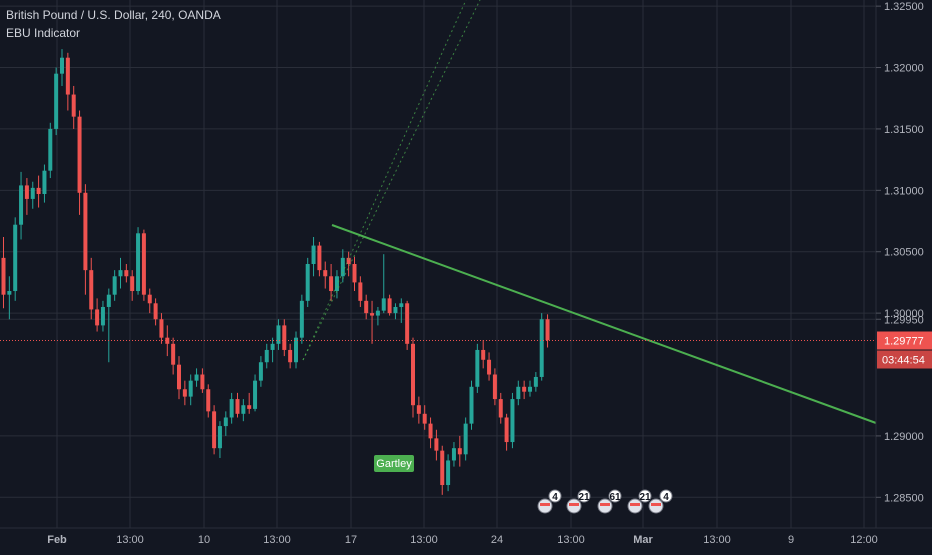  Describe the element at coordinates (864, 540) in the screenshot. I see `time-tick-label: 12:00` at that location.